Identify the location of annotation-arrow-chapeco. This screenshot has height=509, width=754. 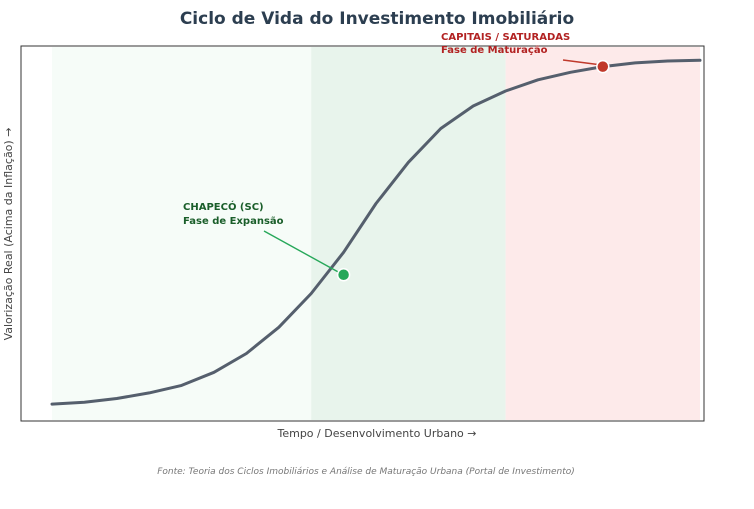
(301, 252).